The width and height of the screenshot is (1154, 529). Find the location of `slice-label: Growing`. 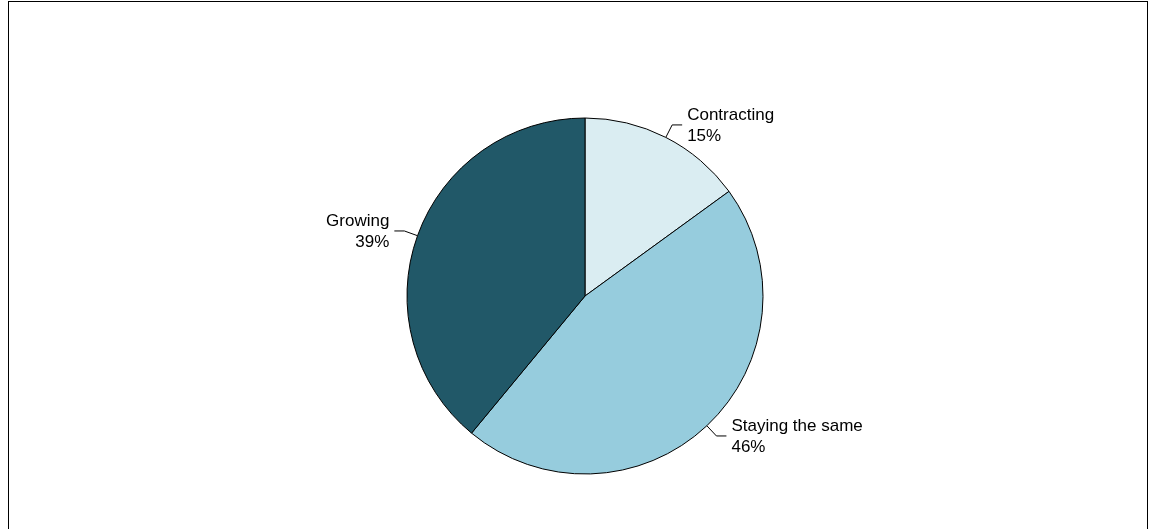

slice-label: Growing is located at coordinates (358, 220).